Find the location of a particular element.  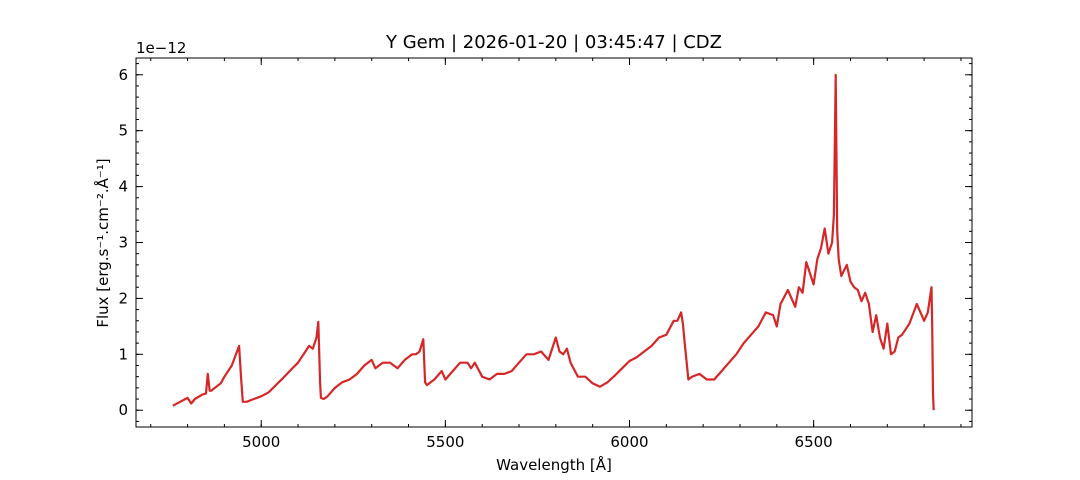

y-tick-label: 1 is located at coordinates (123, 354).